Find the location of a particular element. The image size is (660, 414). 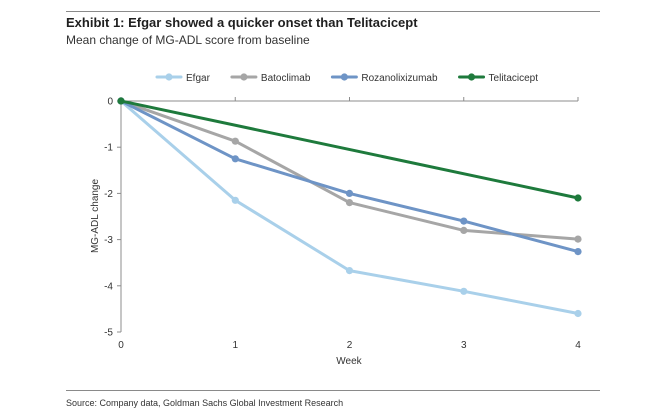

bottom-rule is located at coordinates (333, 390).